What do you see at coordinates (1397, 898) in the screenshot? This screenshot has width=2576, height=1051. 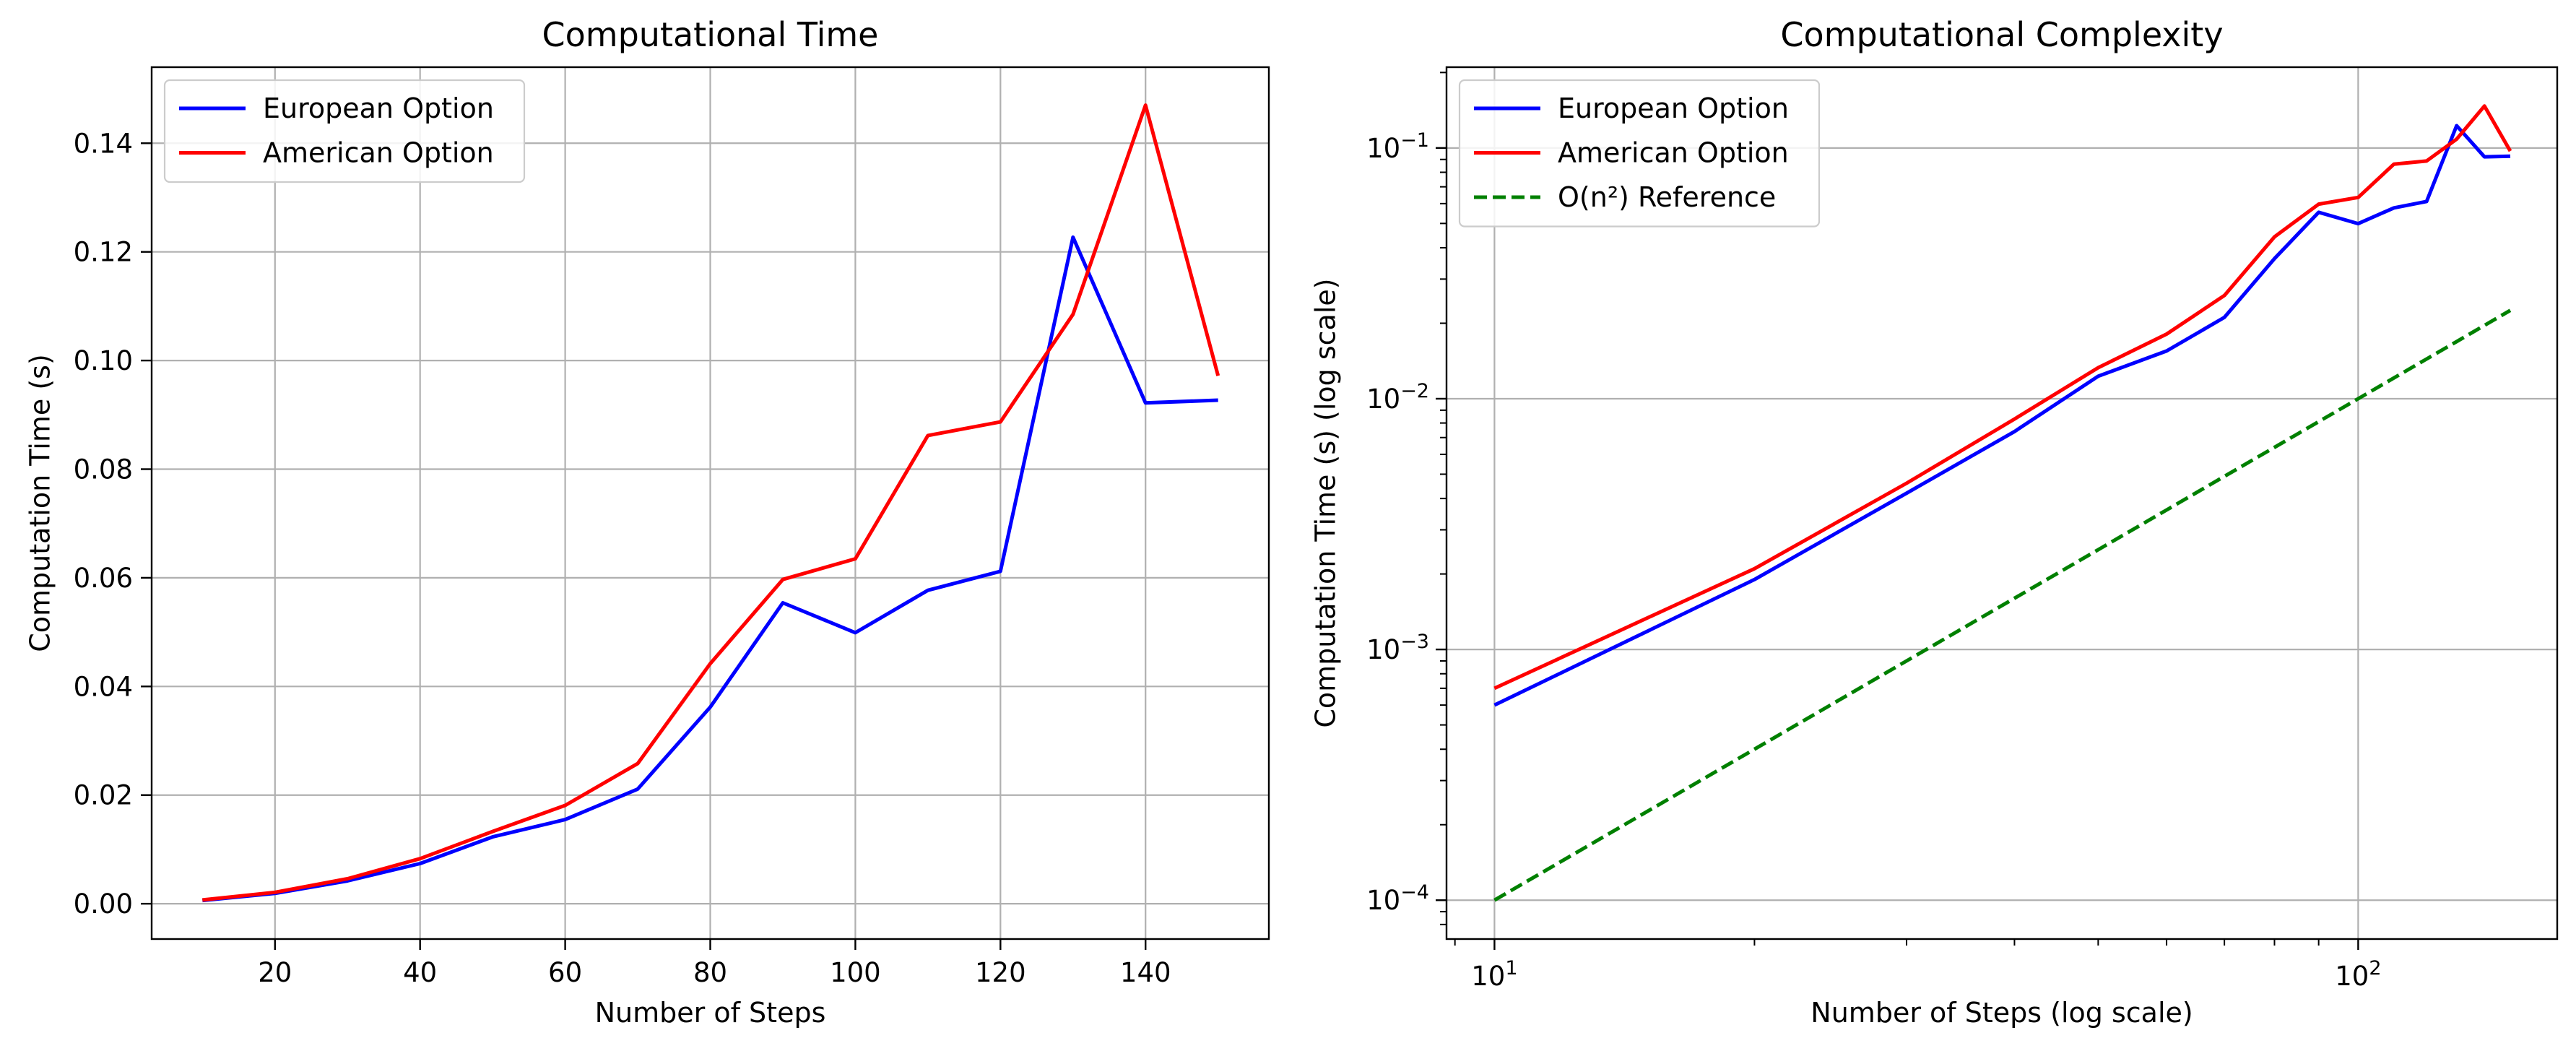 I see `y-tick-label: 10⁻⁴` at bounding box center [1397, 898].